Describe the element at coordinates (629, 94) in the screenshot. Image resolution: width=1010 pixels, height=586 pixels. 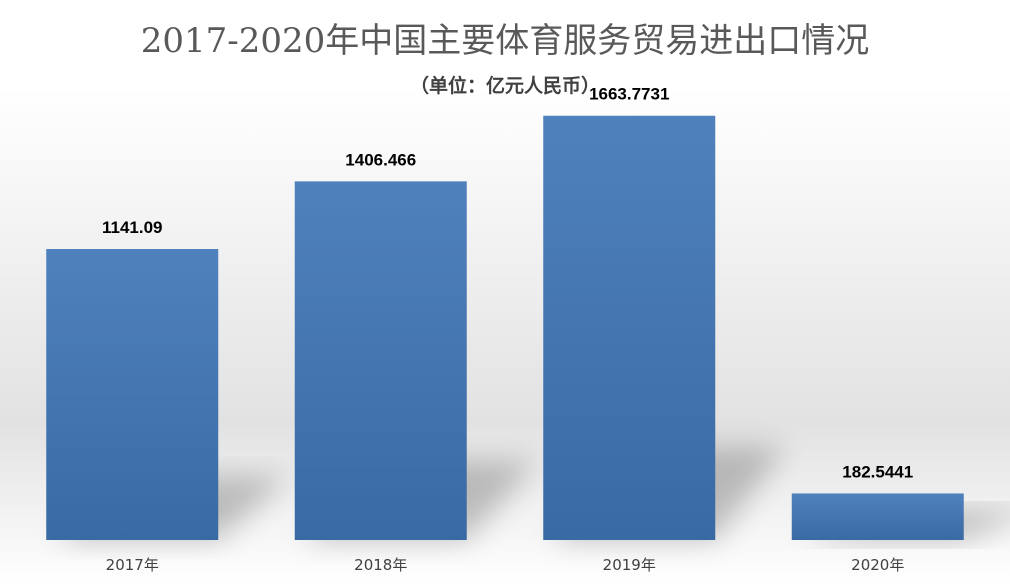
I see `data-label: 1663.7731` at that location.